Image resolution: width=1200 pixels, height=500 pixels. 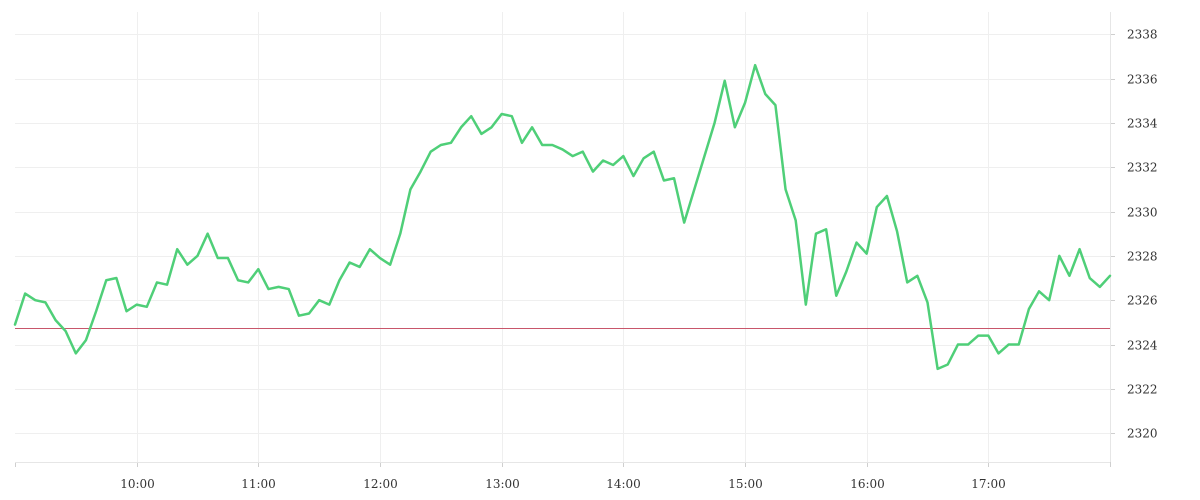 I want to click on x-tick-label: 14:00, so click(x=623, y=484).